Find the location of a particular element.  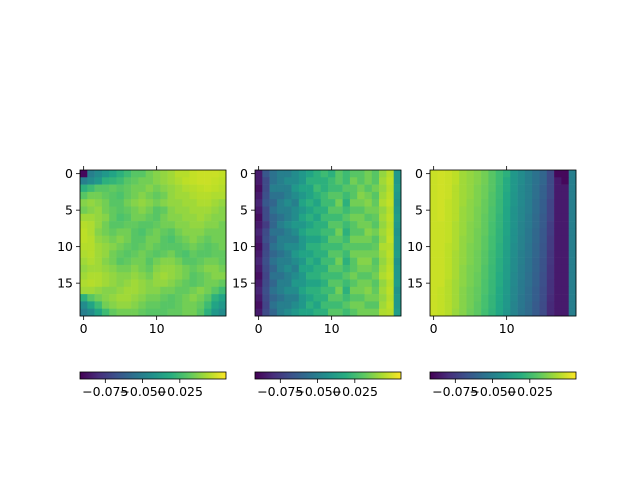

colorbar-tick-label: −0.050 is located at coordinates (492, 391).